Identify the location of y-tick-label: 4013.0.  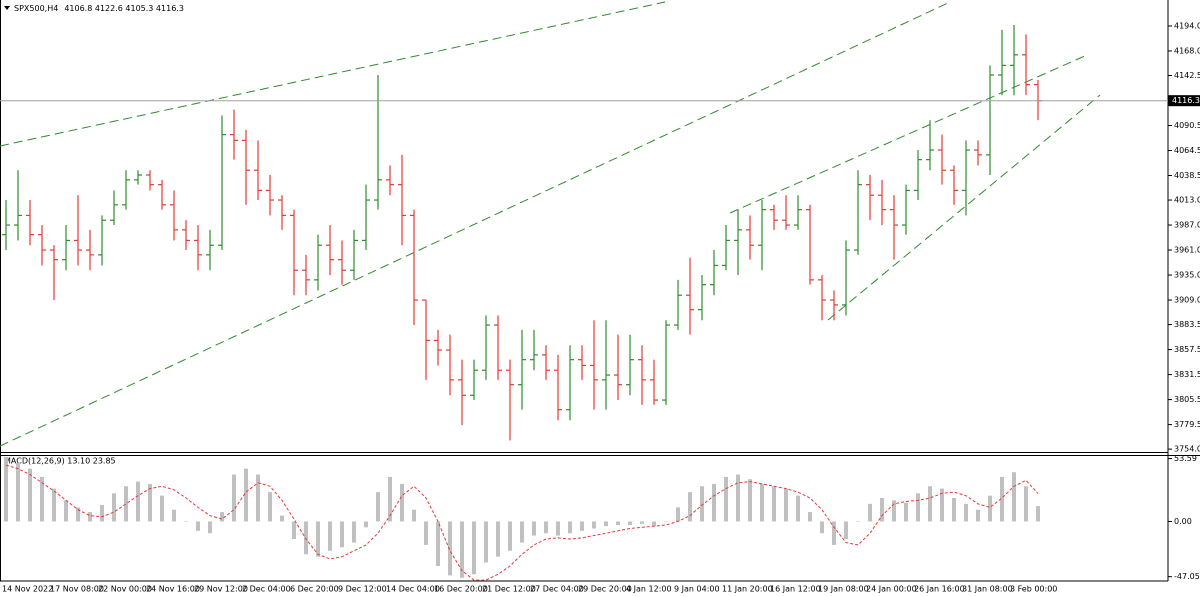
(1187, 200).